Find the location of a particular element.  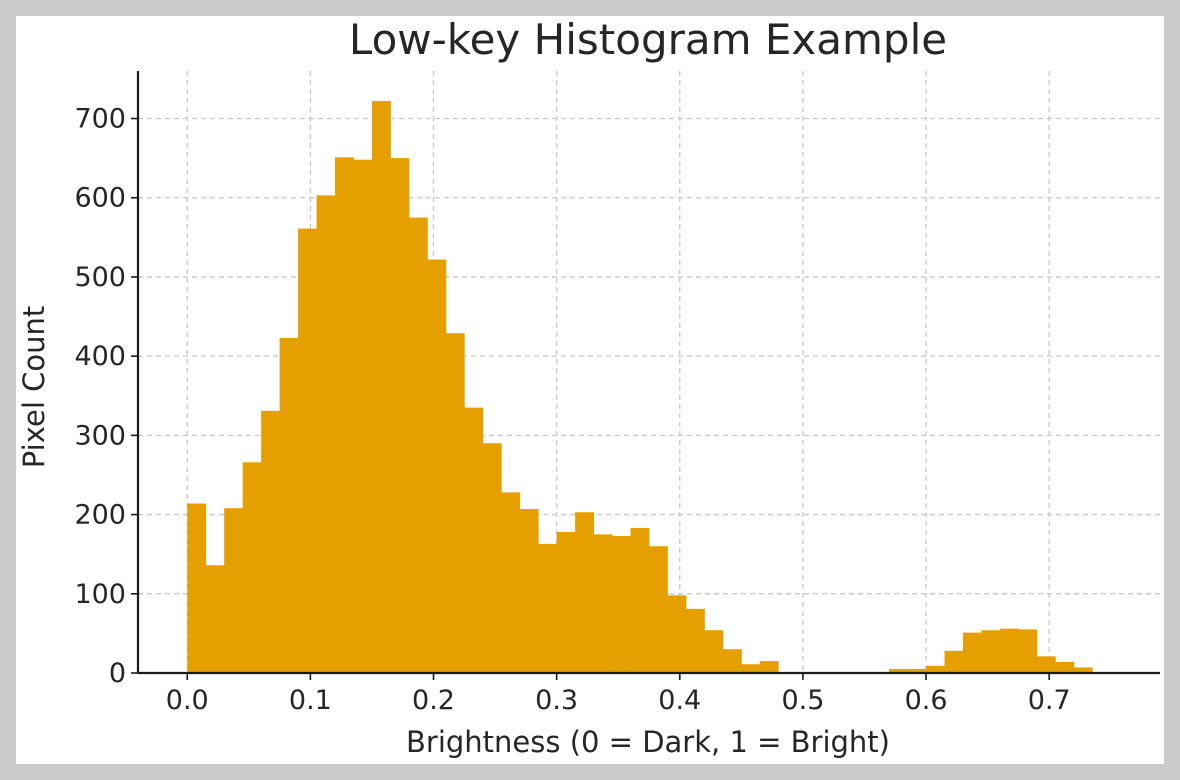

y-tick-label: 600 is located at coordinates (100, 198).